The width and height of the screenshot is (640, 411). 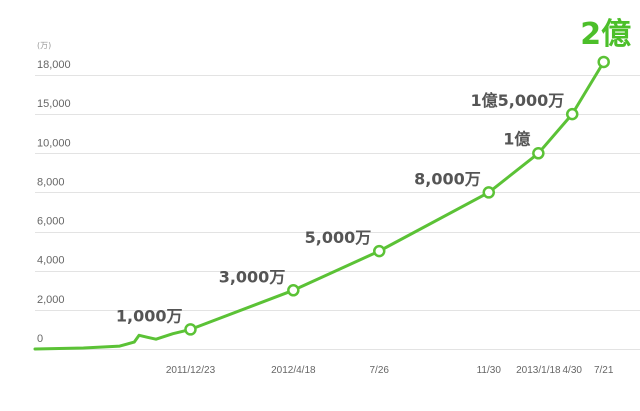 I want to click on y-tick-label: 10,000, so click(x=54, y=143).